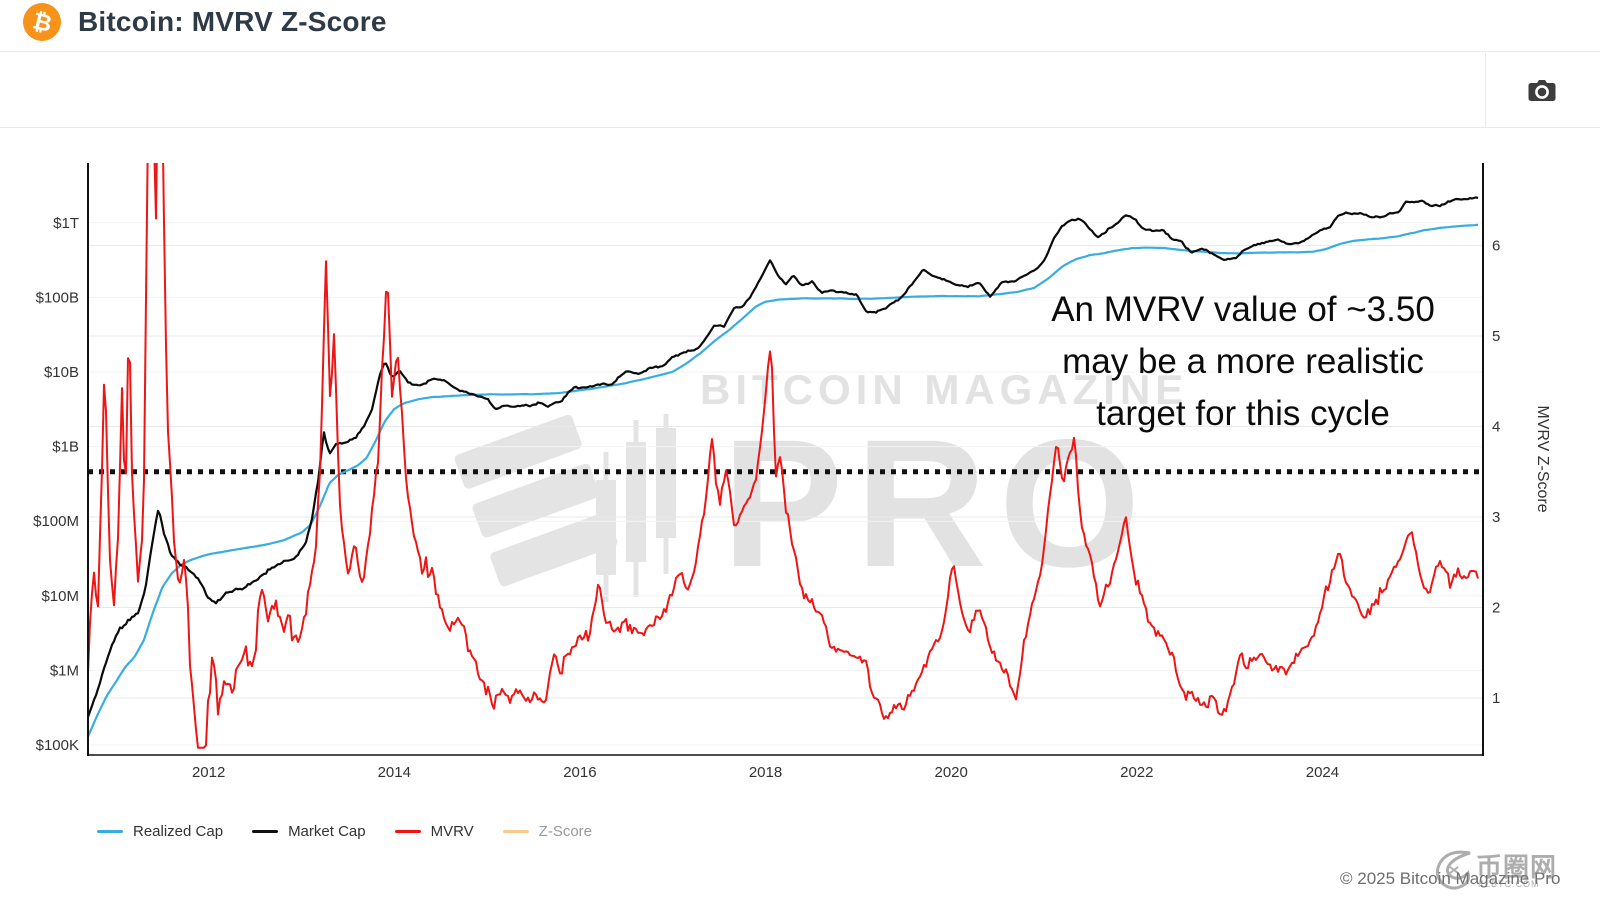 The height and width of the screenshot is (899, 1600). What do you see at coordinates (60, 596) in the screenshot?
I see `y-left-tick: $10M` at bounding box center [60, 596].